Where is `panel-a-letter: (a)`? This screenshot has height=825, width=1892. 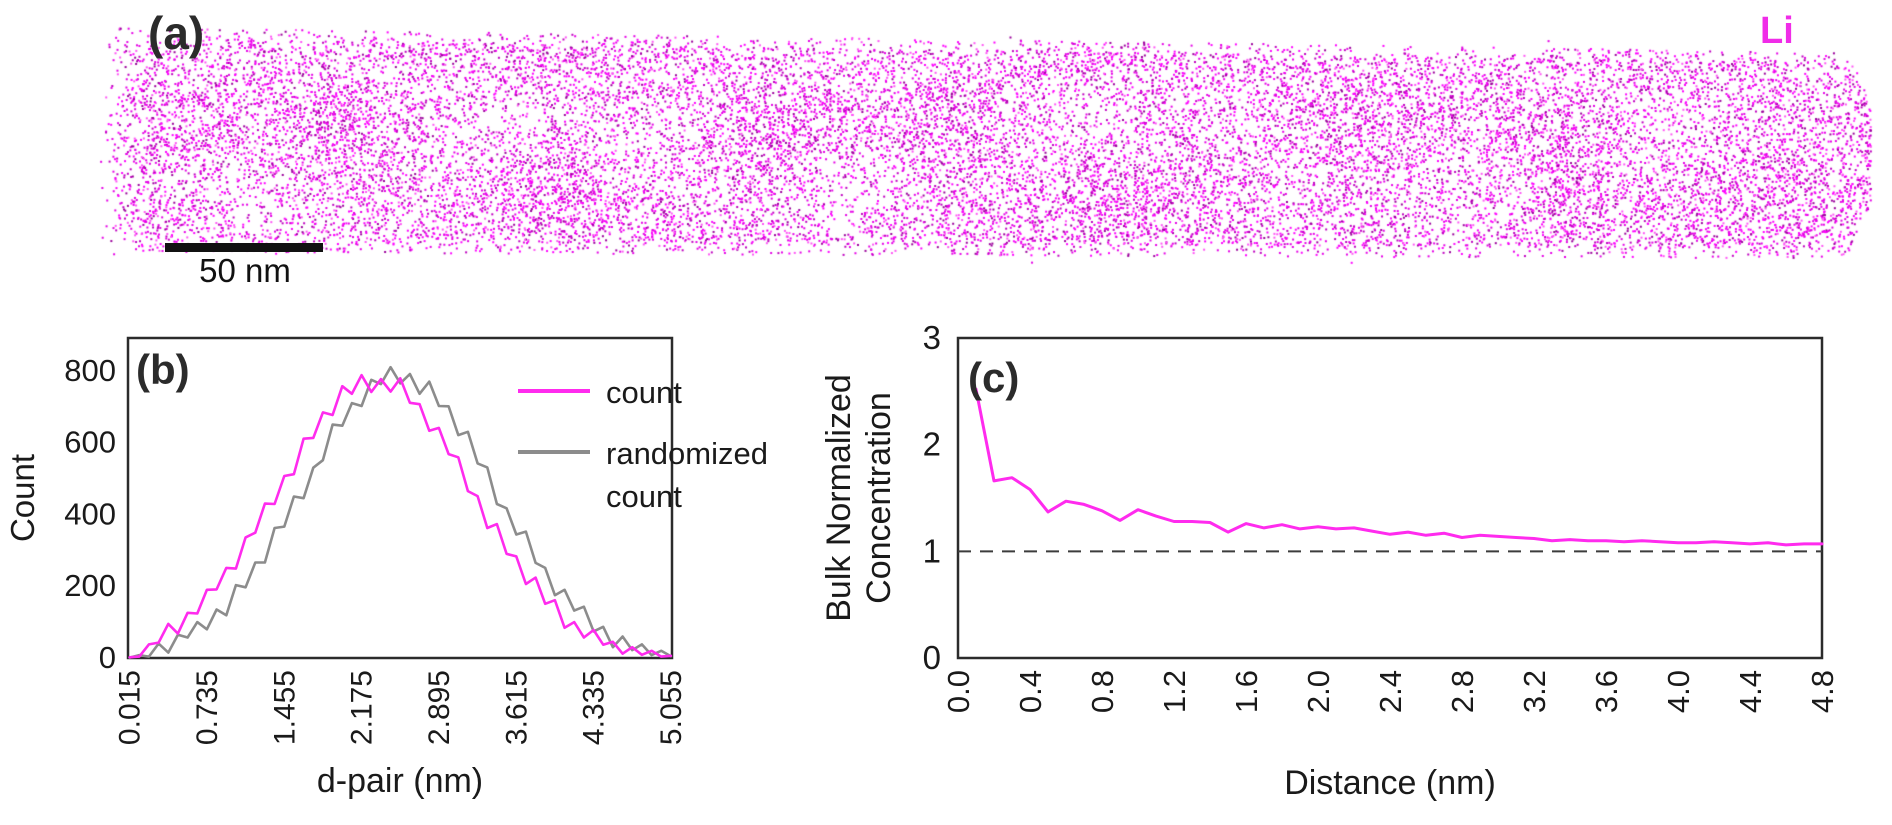
panel-a-letter: (a) is located at coordinates (176, 33).